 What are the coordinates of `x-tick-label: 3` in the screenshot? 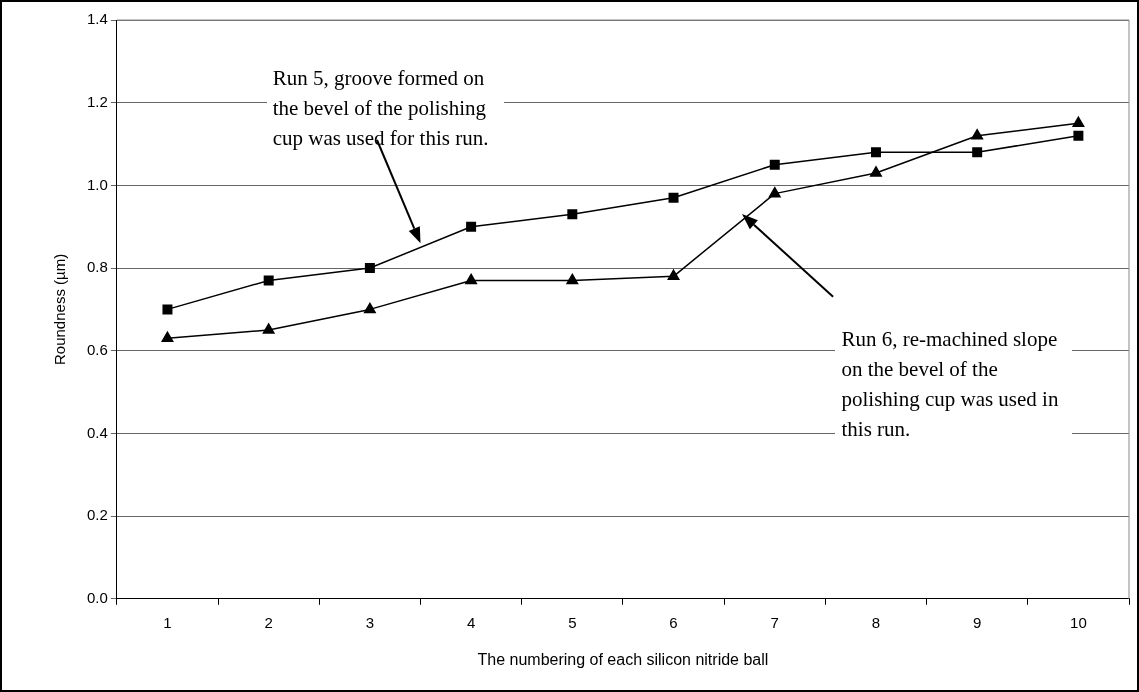 It's located at (370, 622).